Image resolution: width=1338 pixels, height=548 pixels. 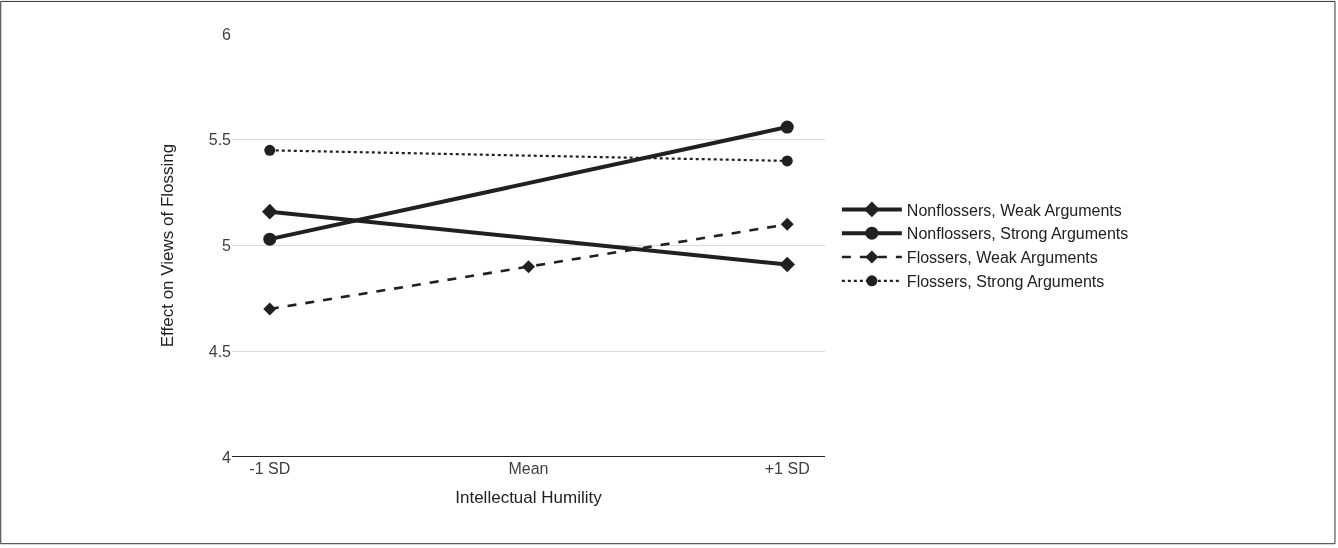 I want to click on y-tick-label: 4.5, so click(x=220, y=351).